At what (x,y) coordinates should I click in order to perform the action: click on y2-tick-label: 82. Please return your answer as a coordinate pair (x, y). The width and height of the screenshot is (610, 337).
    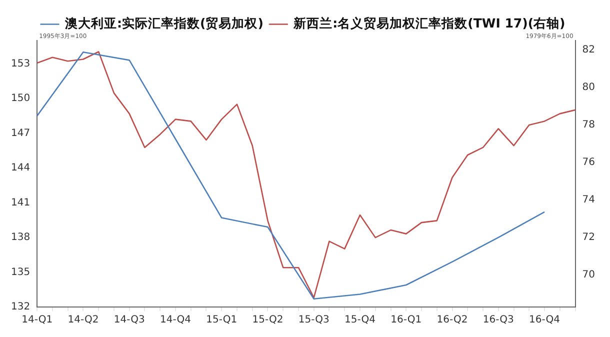
    Looking at the image, I should click on (589, 50).